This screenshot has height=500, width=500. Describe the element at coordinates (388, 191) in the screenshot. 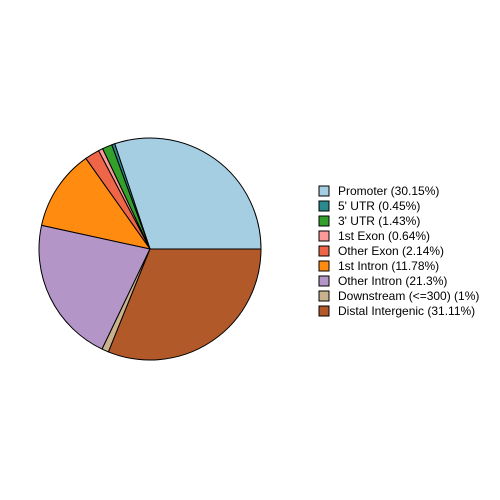

I see `legend-label: Promoter (30.15%)` at that location.